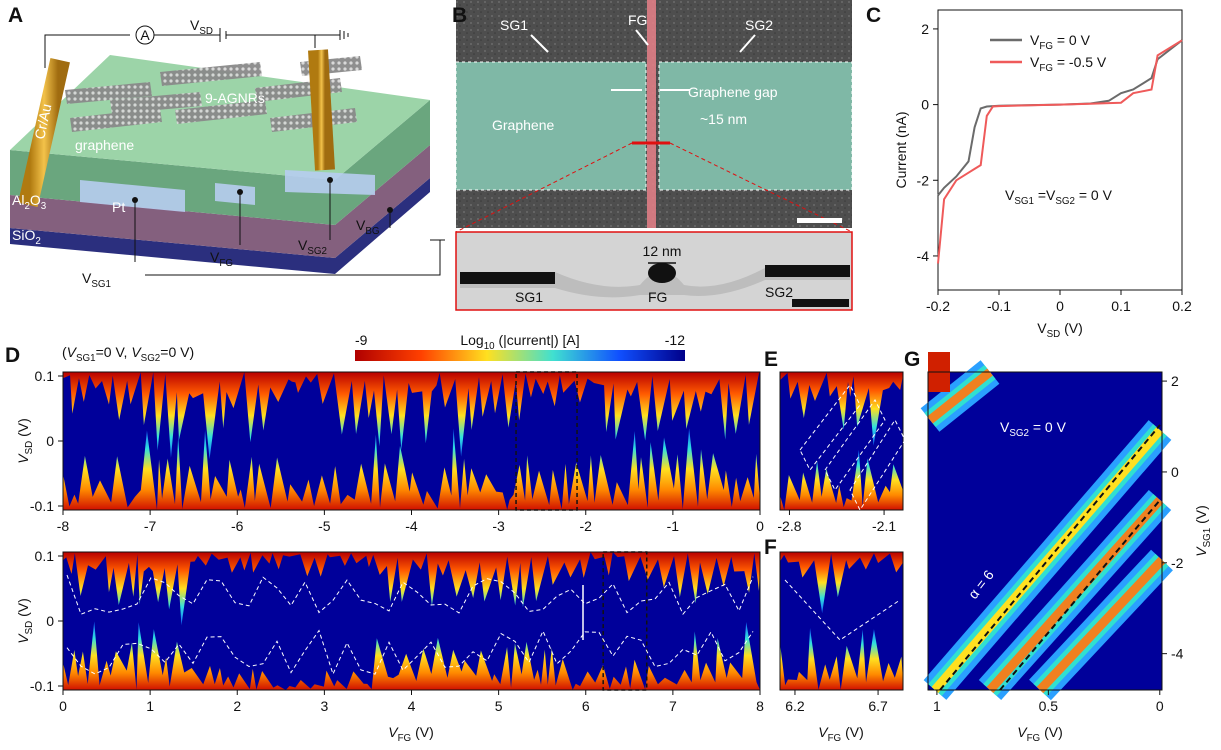 The width and height of the screenshot is (1221, 750). What do you see at coordinates (1080, 595) in the screenshot?
I see `guide-line` at bounding box center [1080, 595].